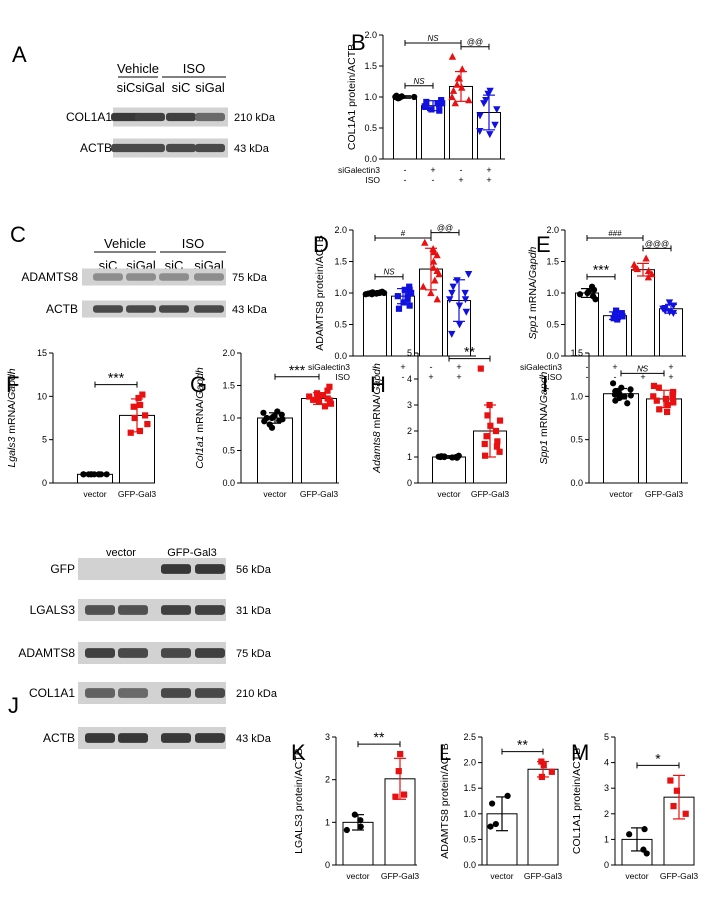  What do you see at coordinates (544, 452) in the screenshot?
I see `y-axis-label-gene: Spp1` at bounding box center [544, 452].